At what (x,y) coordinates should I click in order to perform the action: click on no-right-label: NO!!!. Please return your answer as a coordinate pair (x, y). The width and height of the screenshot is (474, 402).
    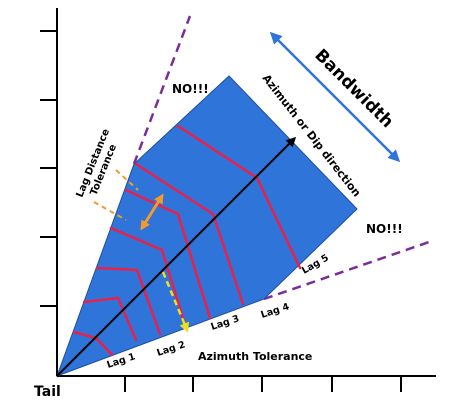
    Looking at the image, I should click on (384, 229).